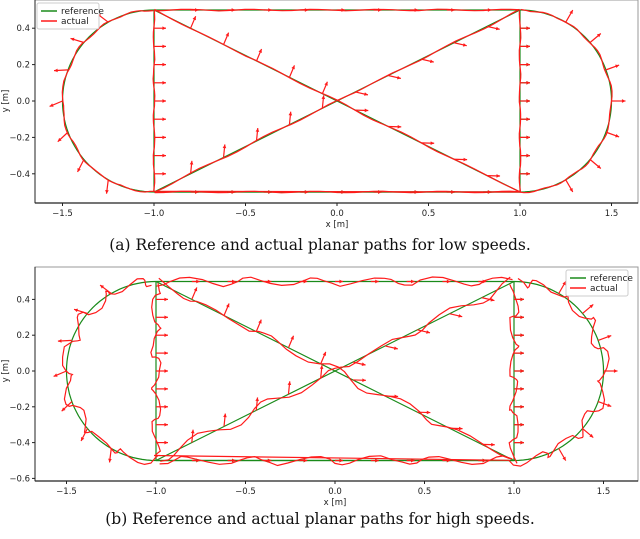 The width and height of the screenshot is (640, 539). What do you see at coordinates (6, 371) in the screenshot?
I see `y-axis-label: y [m]` at bounding box center [6, 371].